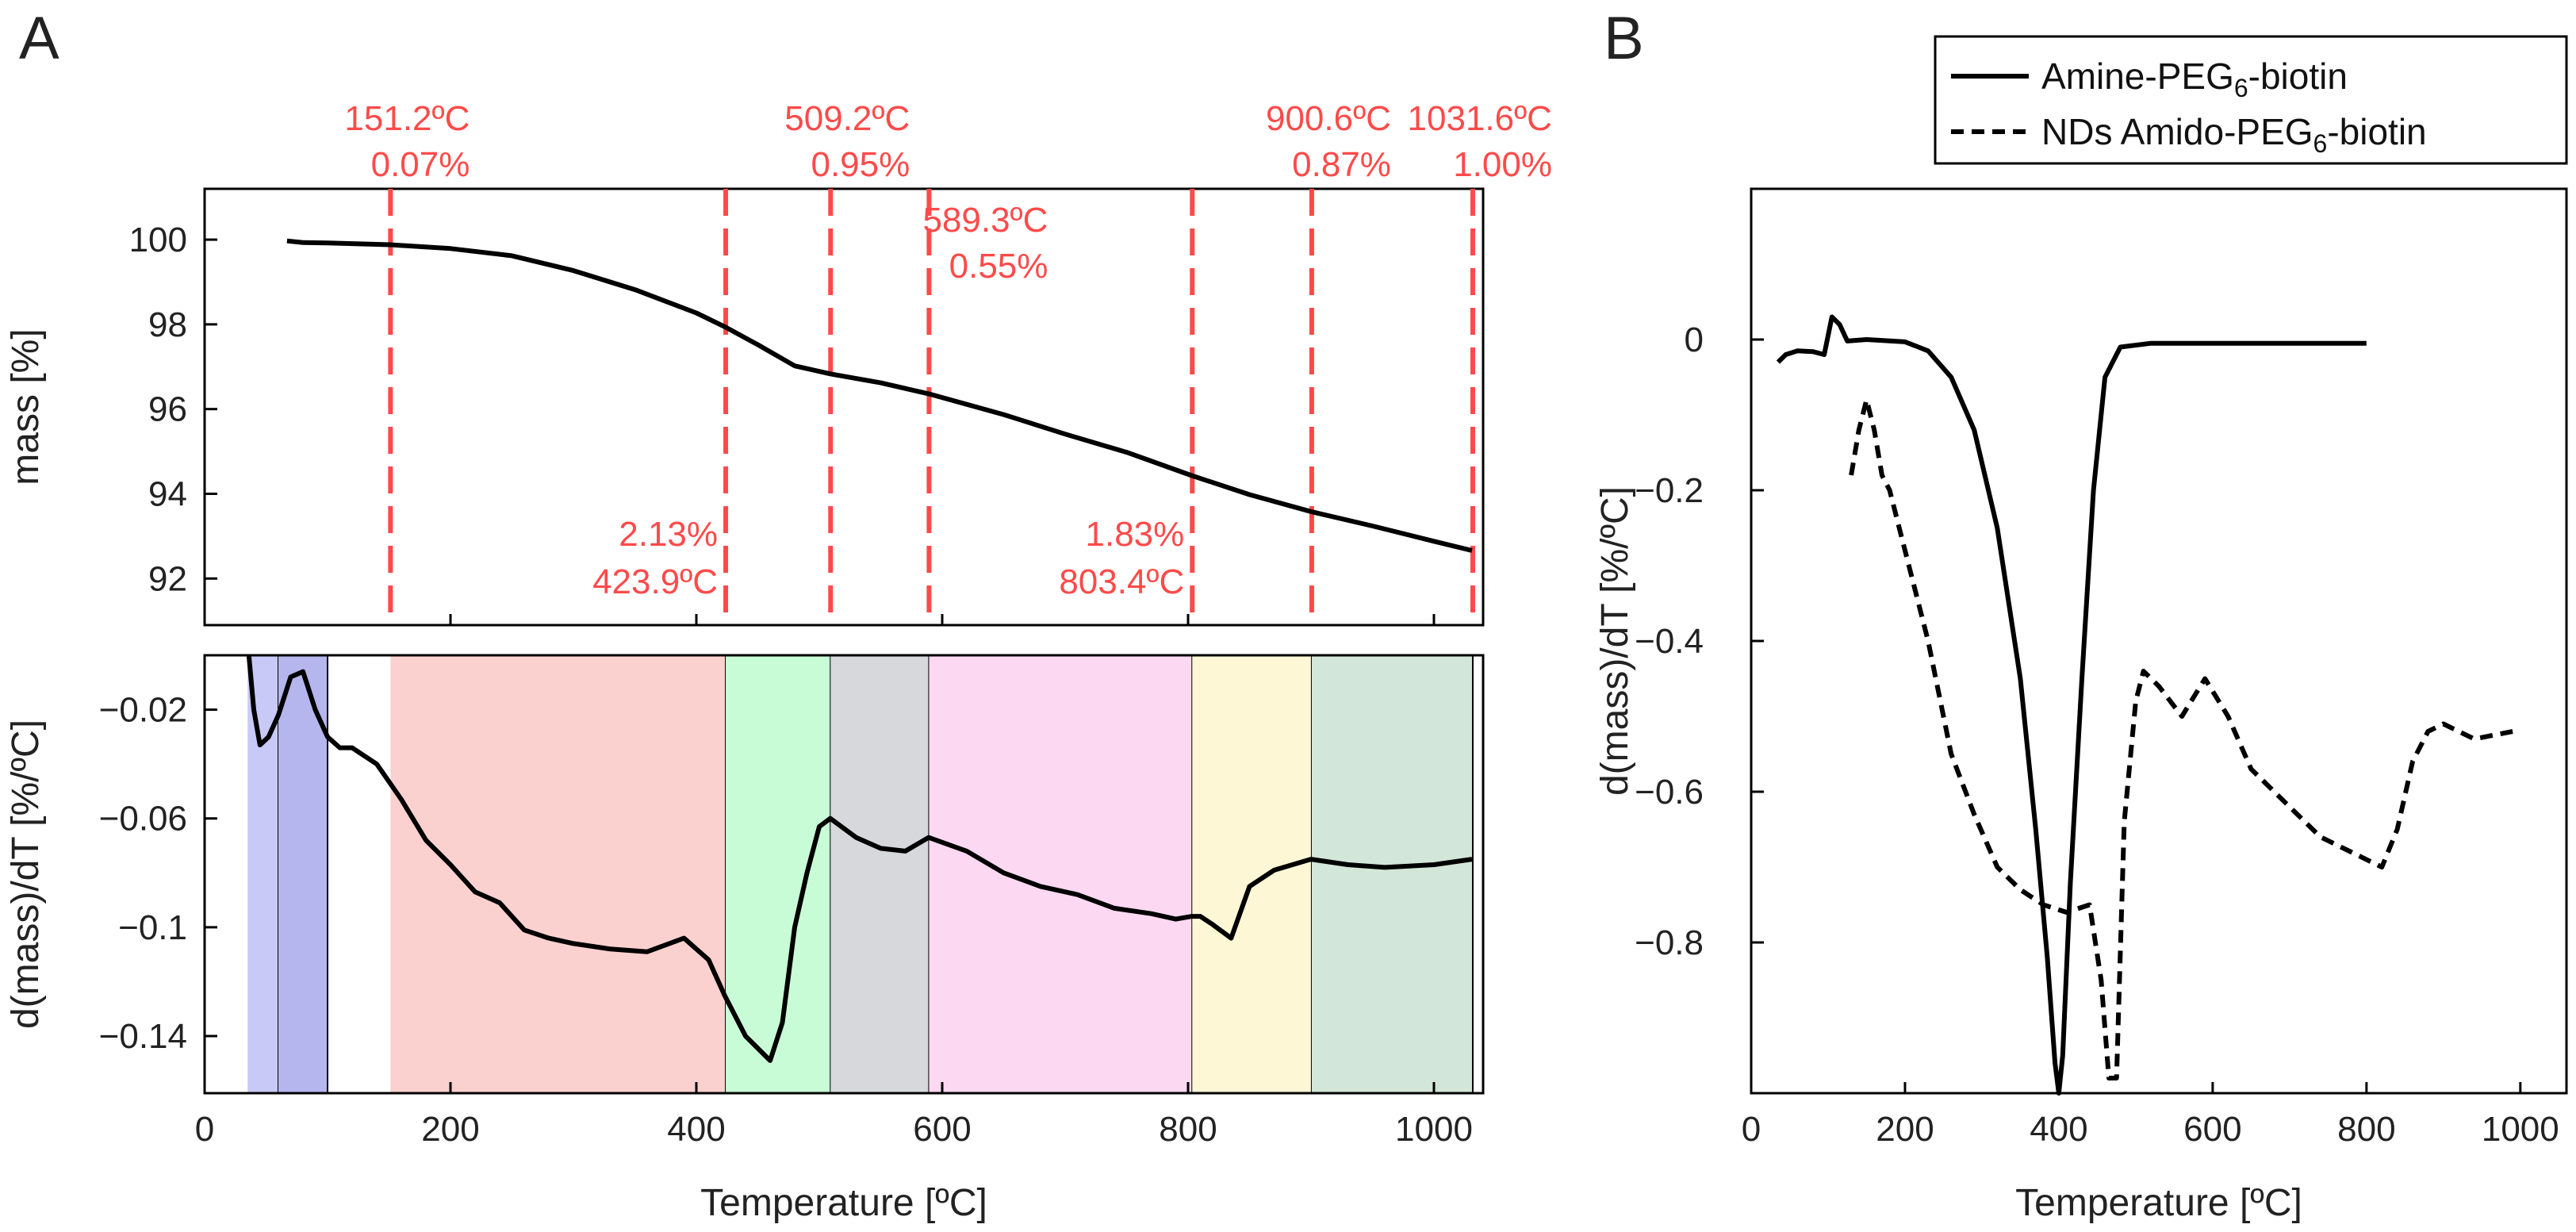 This screenshot has height=1232, width=2576. What do you see at coordinates (860, 164) in the screenshot?
I see `annotation-mass-loss: 0.95%` at bounding box center [860, 164].